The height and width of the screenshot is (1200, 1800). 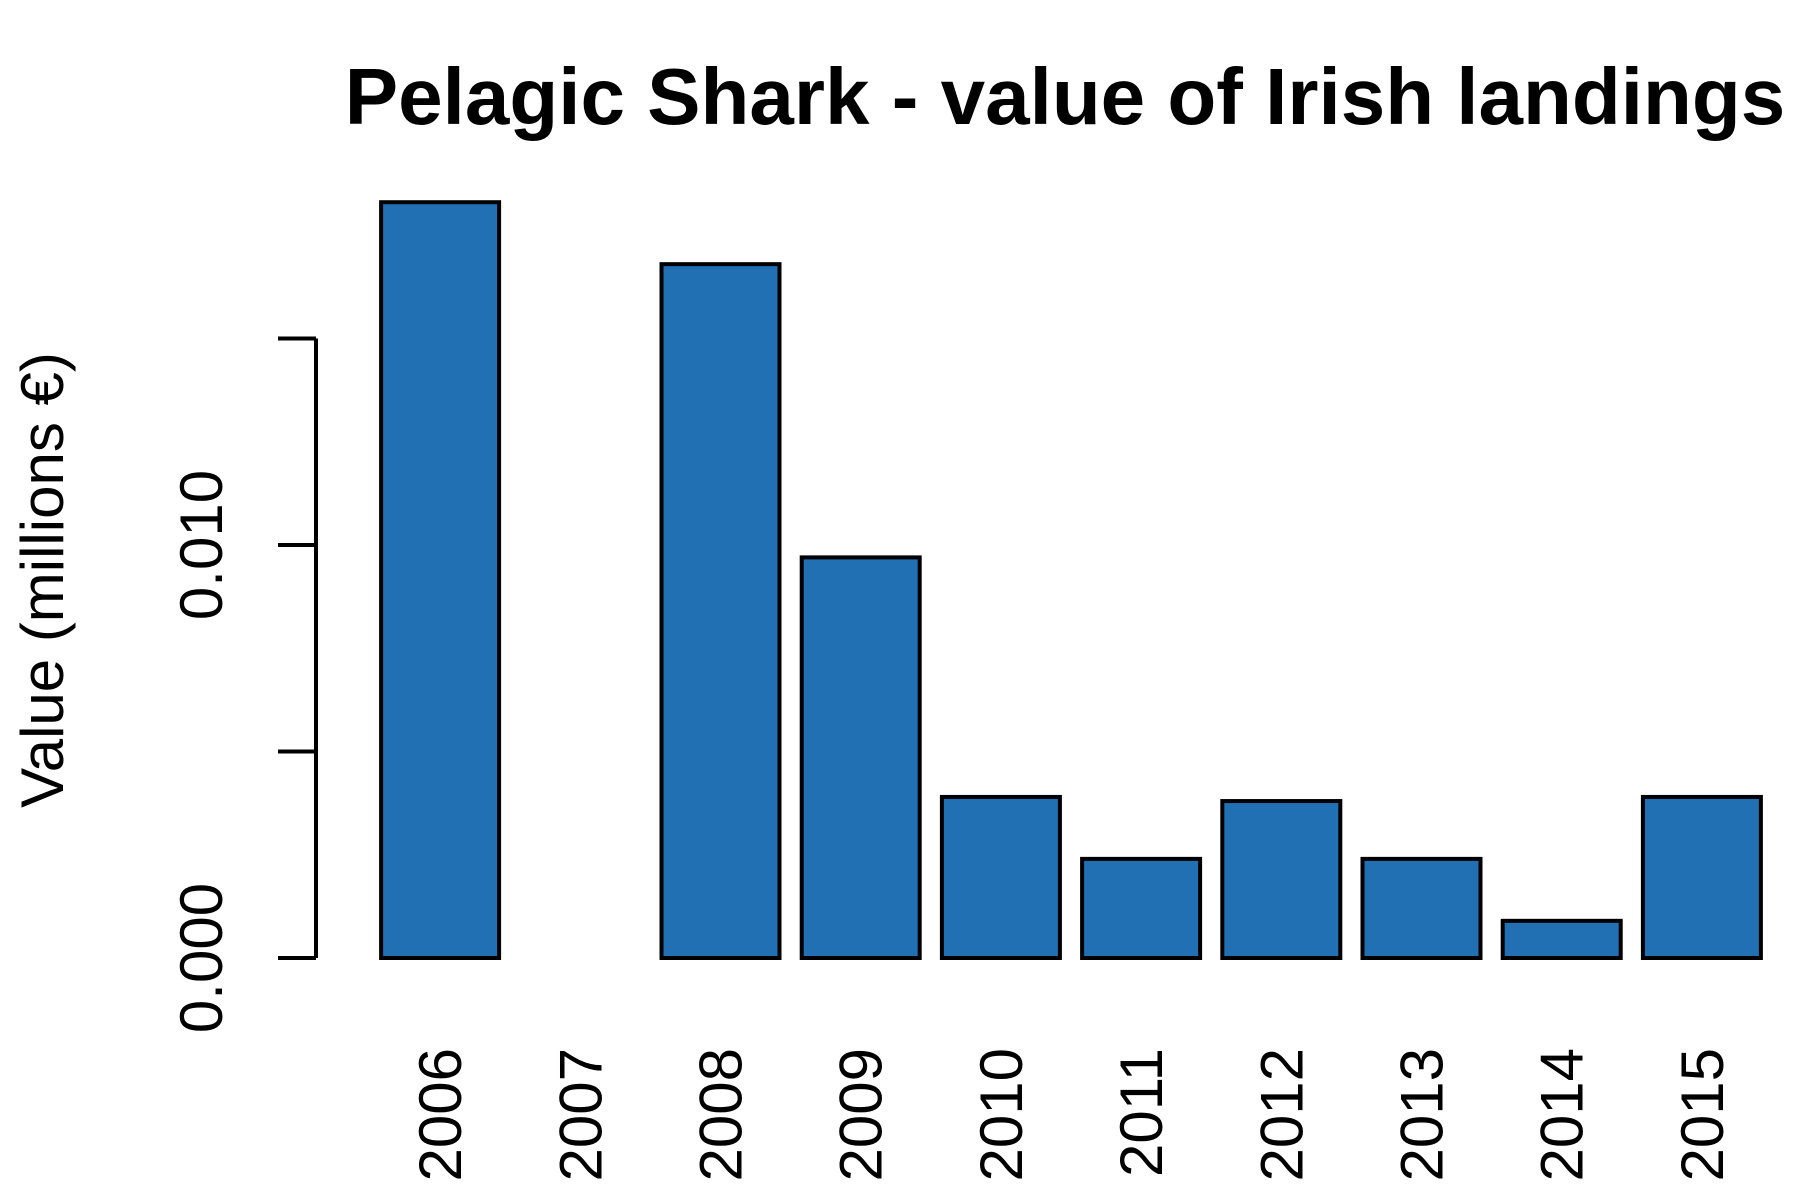 What do you see at coordinates (1701, 877) in the screenshot?
I see `bar-2015` at bounding box center [1701, 877].